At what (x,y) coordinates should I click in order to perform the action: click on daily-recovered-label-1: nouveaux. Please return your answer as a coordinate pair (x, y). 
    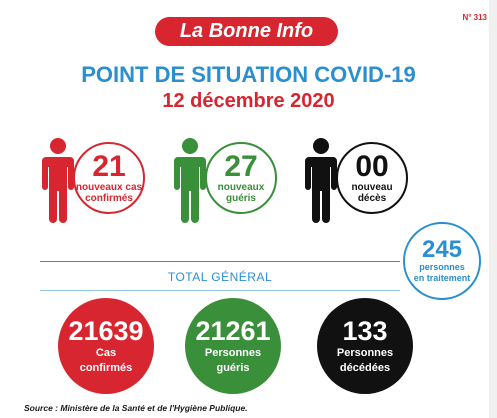
    Looking at the image, I should click on (241, 187).